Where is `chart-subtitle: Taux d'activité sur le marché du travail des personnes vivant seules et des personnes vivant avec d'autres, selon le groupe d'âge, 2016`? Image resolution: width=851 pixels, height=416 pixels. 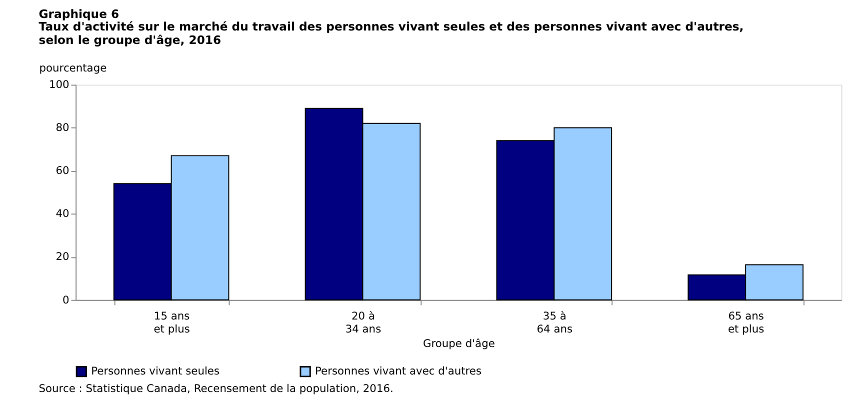
chart-subtitle: Taux d'activité sur le marché du travail des personnes vivant seules et des personnes vivant avec d'autres, selon le groupe d'âge, 2016 is located at coordinates (391, 33).